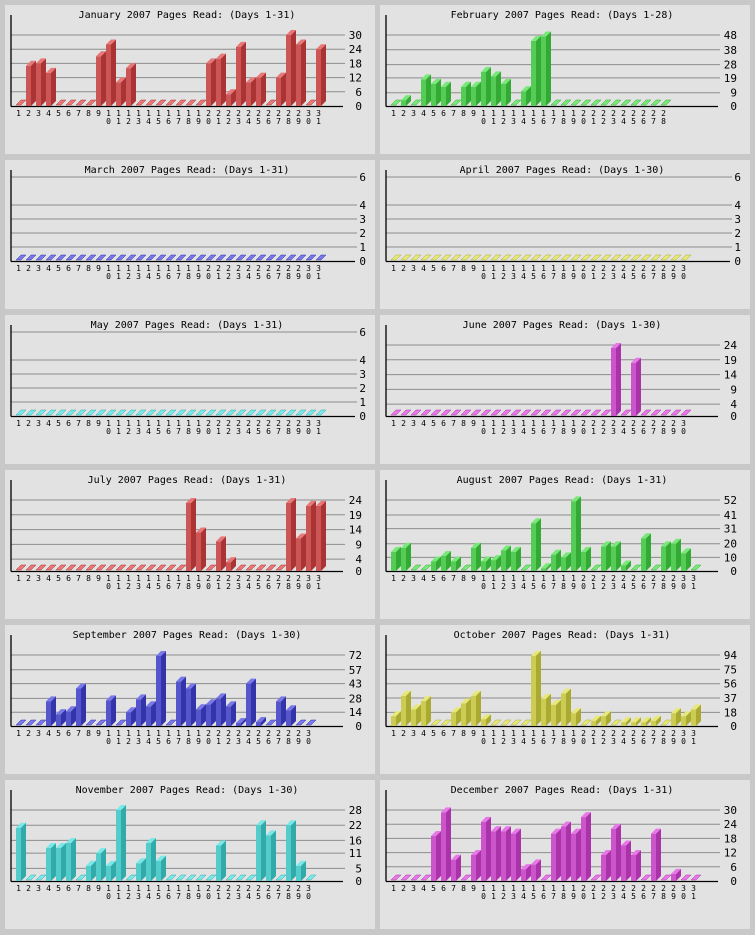  Describe the element at coordinates (355, 78) in the screenshot. I see `y-tick-label: 12` at that location.